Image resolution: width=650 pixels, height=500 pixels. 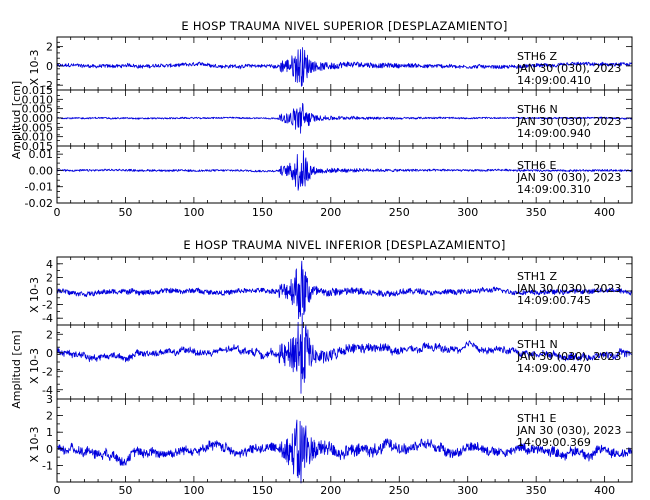 What do you see at coordinates (35, 137) in the screenshot?
I see `y-tick-label: -0.010` at bounding box center [35, 137].